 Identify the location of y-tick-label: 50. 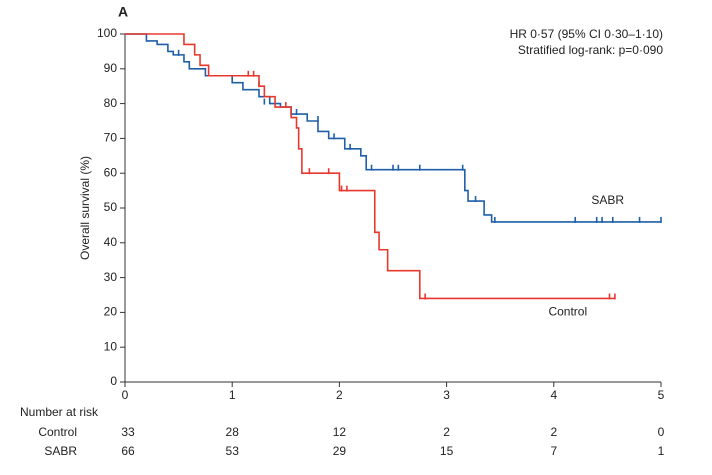
(111, 207).